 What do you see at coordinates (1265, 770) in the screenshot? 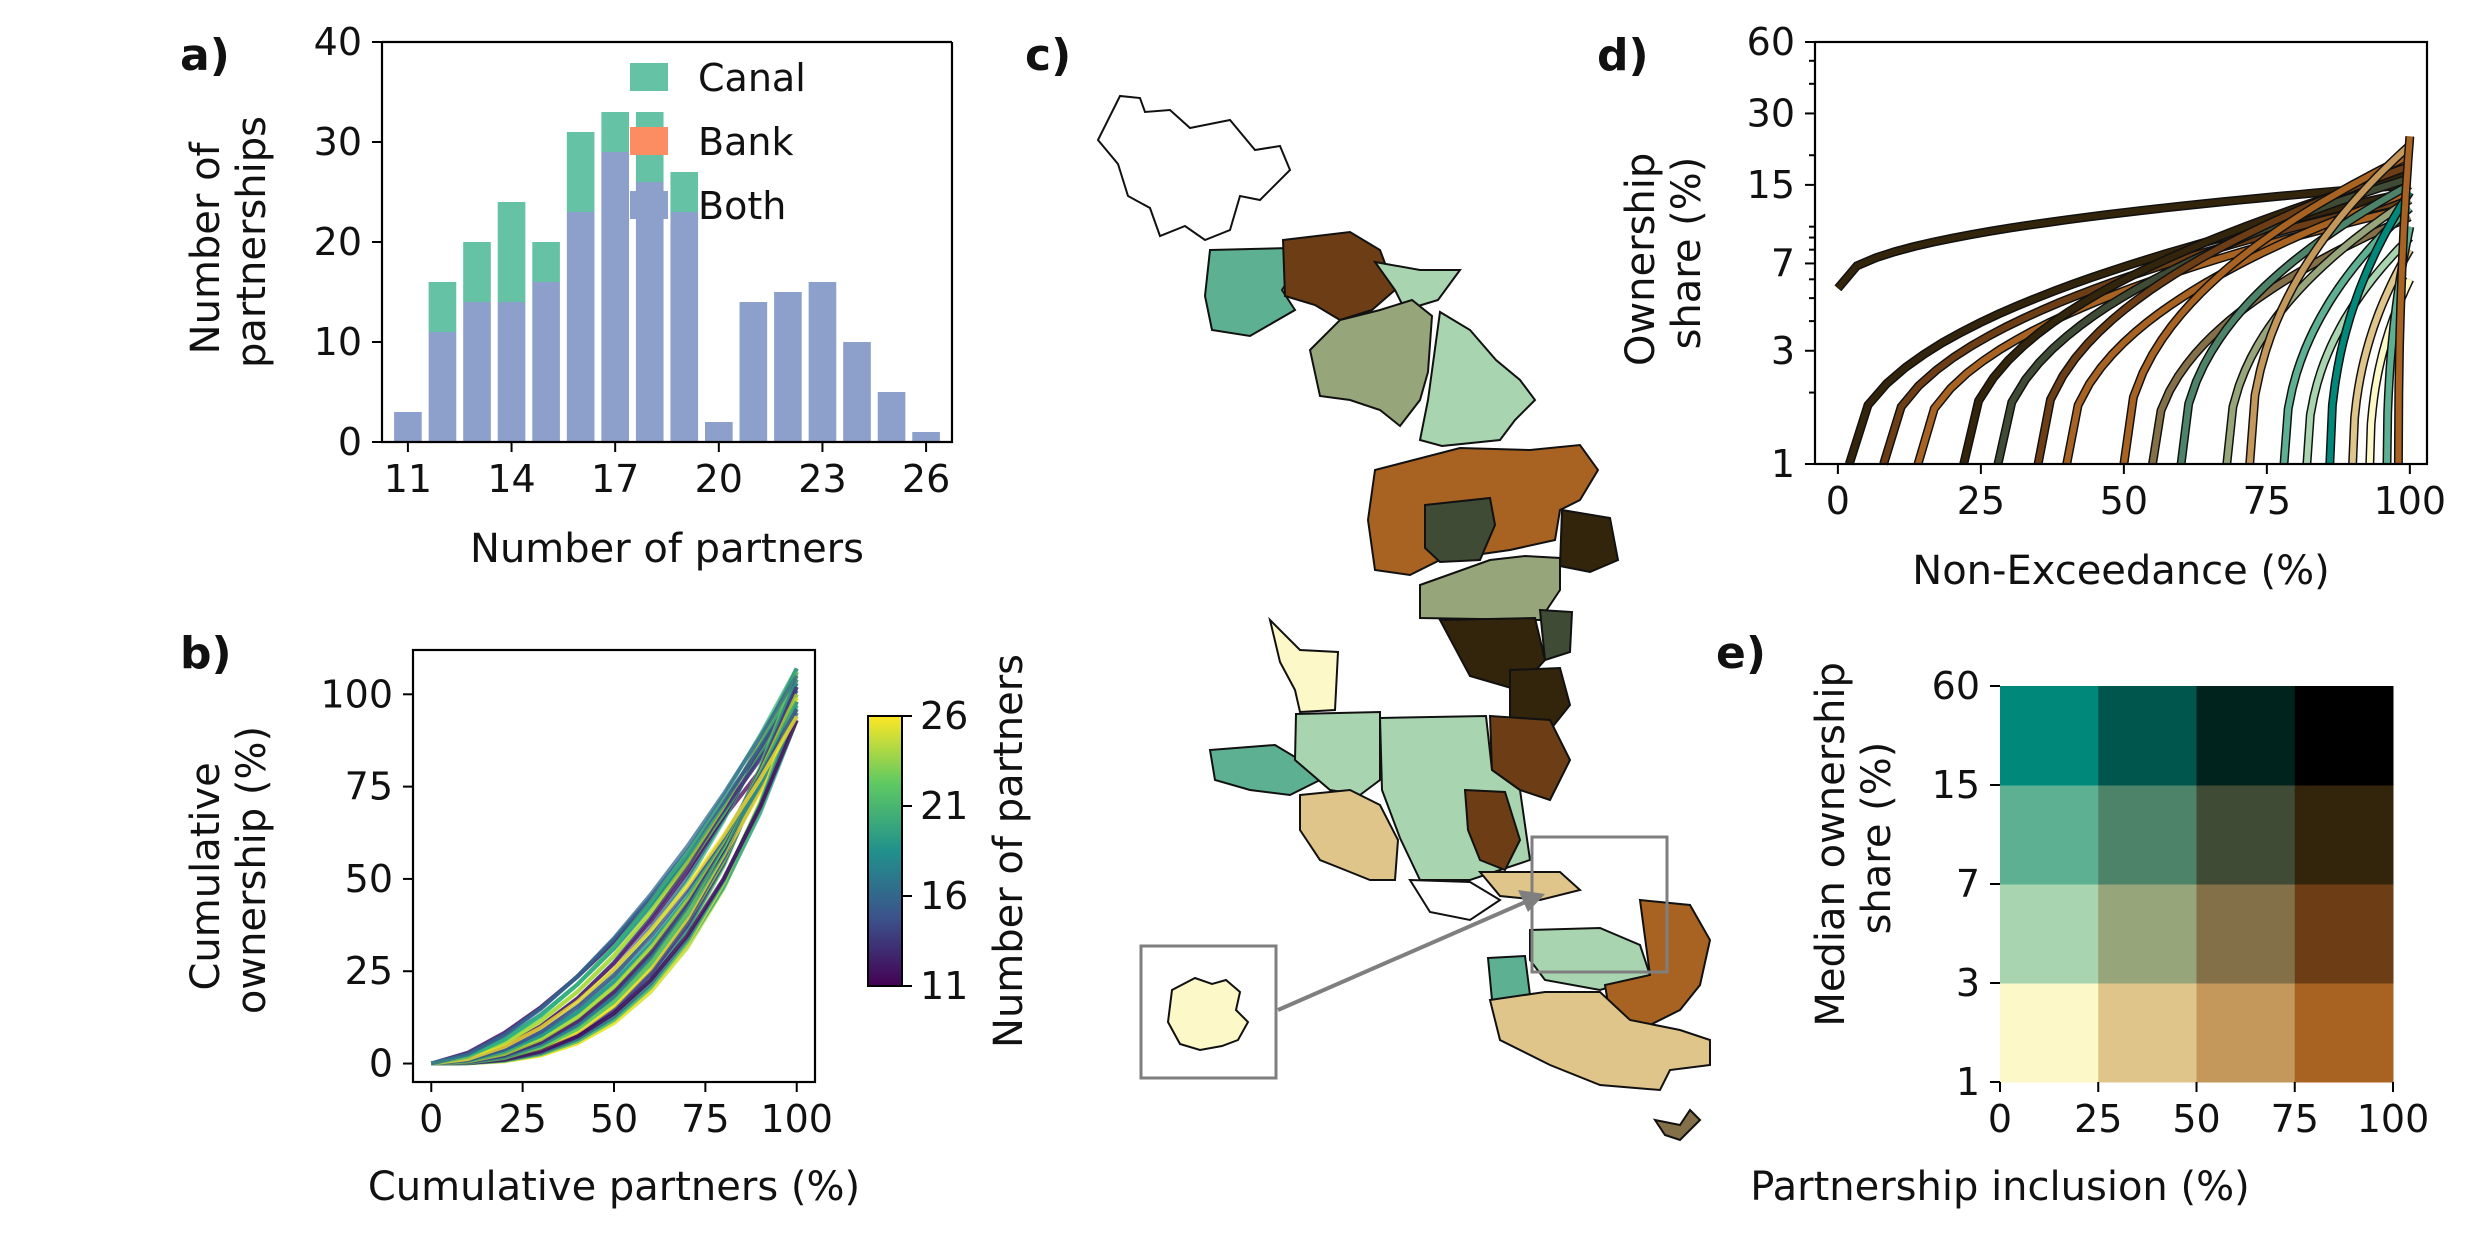
I see `map-region-teal-west` at bounding box center [1265, 770].